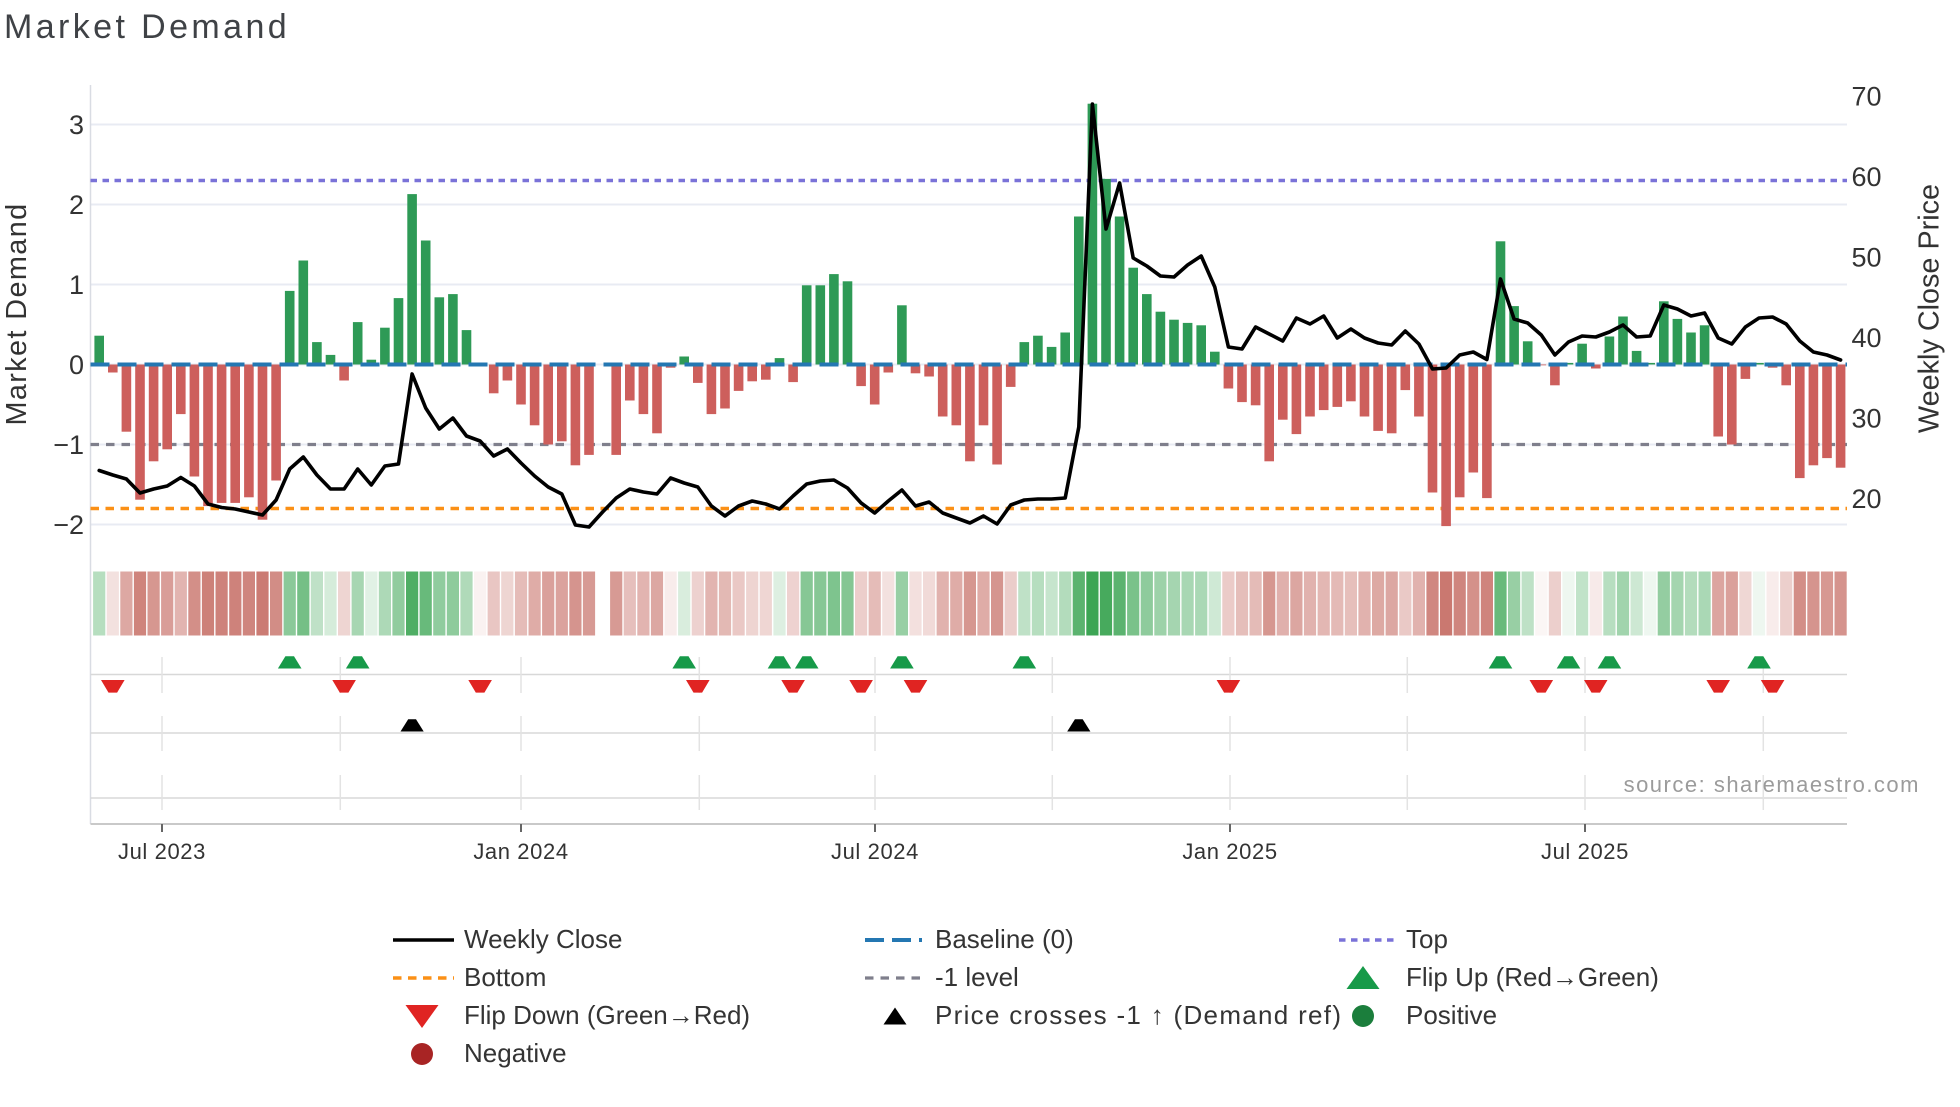  I want to click on svg-text: −2, so click(68, 525).